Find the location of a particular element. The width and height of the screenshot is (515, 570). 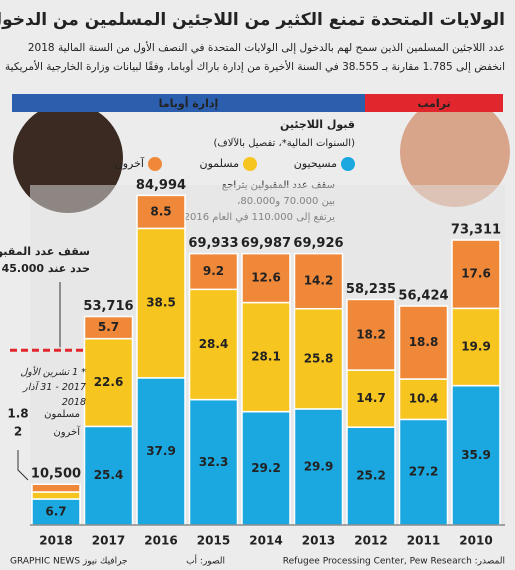

segment-label: 29.2 is located at coordinates (266, 468).